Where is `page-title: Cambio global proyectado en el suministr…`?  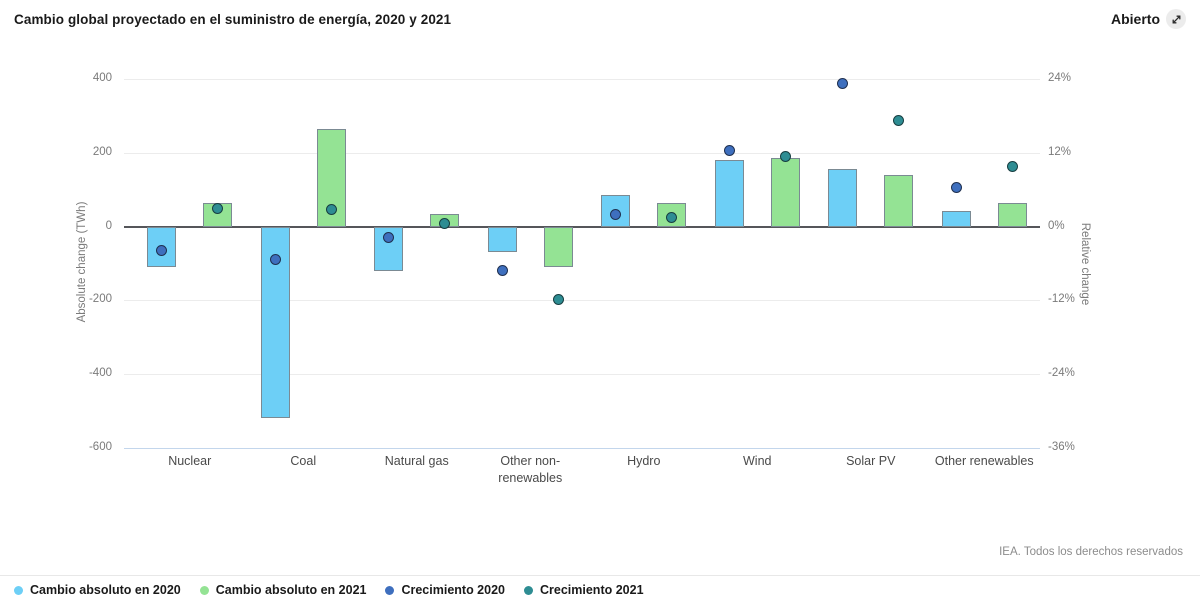 page-title: Cambio global proyectado en el suministr… is located at coordinates (233, 19).